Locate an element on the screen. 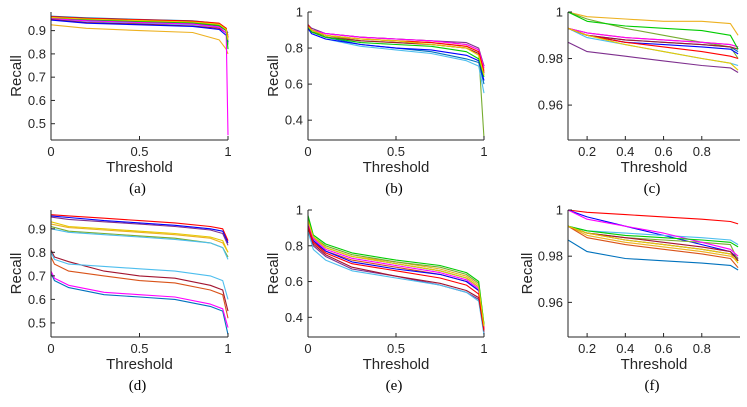 This screenshot has width=747, height=407. chart-panel-f: 0.2 0.4 0.6 0.8 0.96 0.98 1 Threshold Recall (f) is located at coordinates (629, 298).